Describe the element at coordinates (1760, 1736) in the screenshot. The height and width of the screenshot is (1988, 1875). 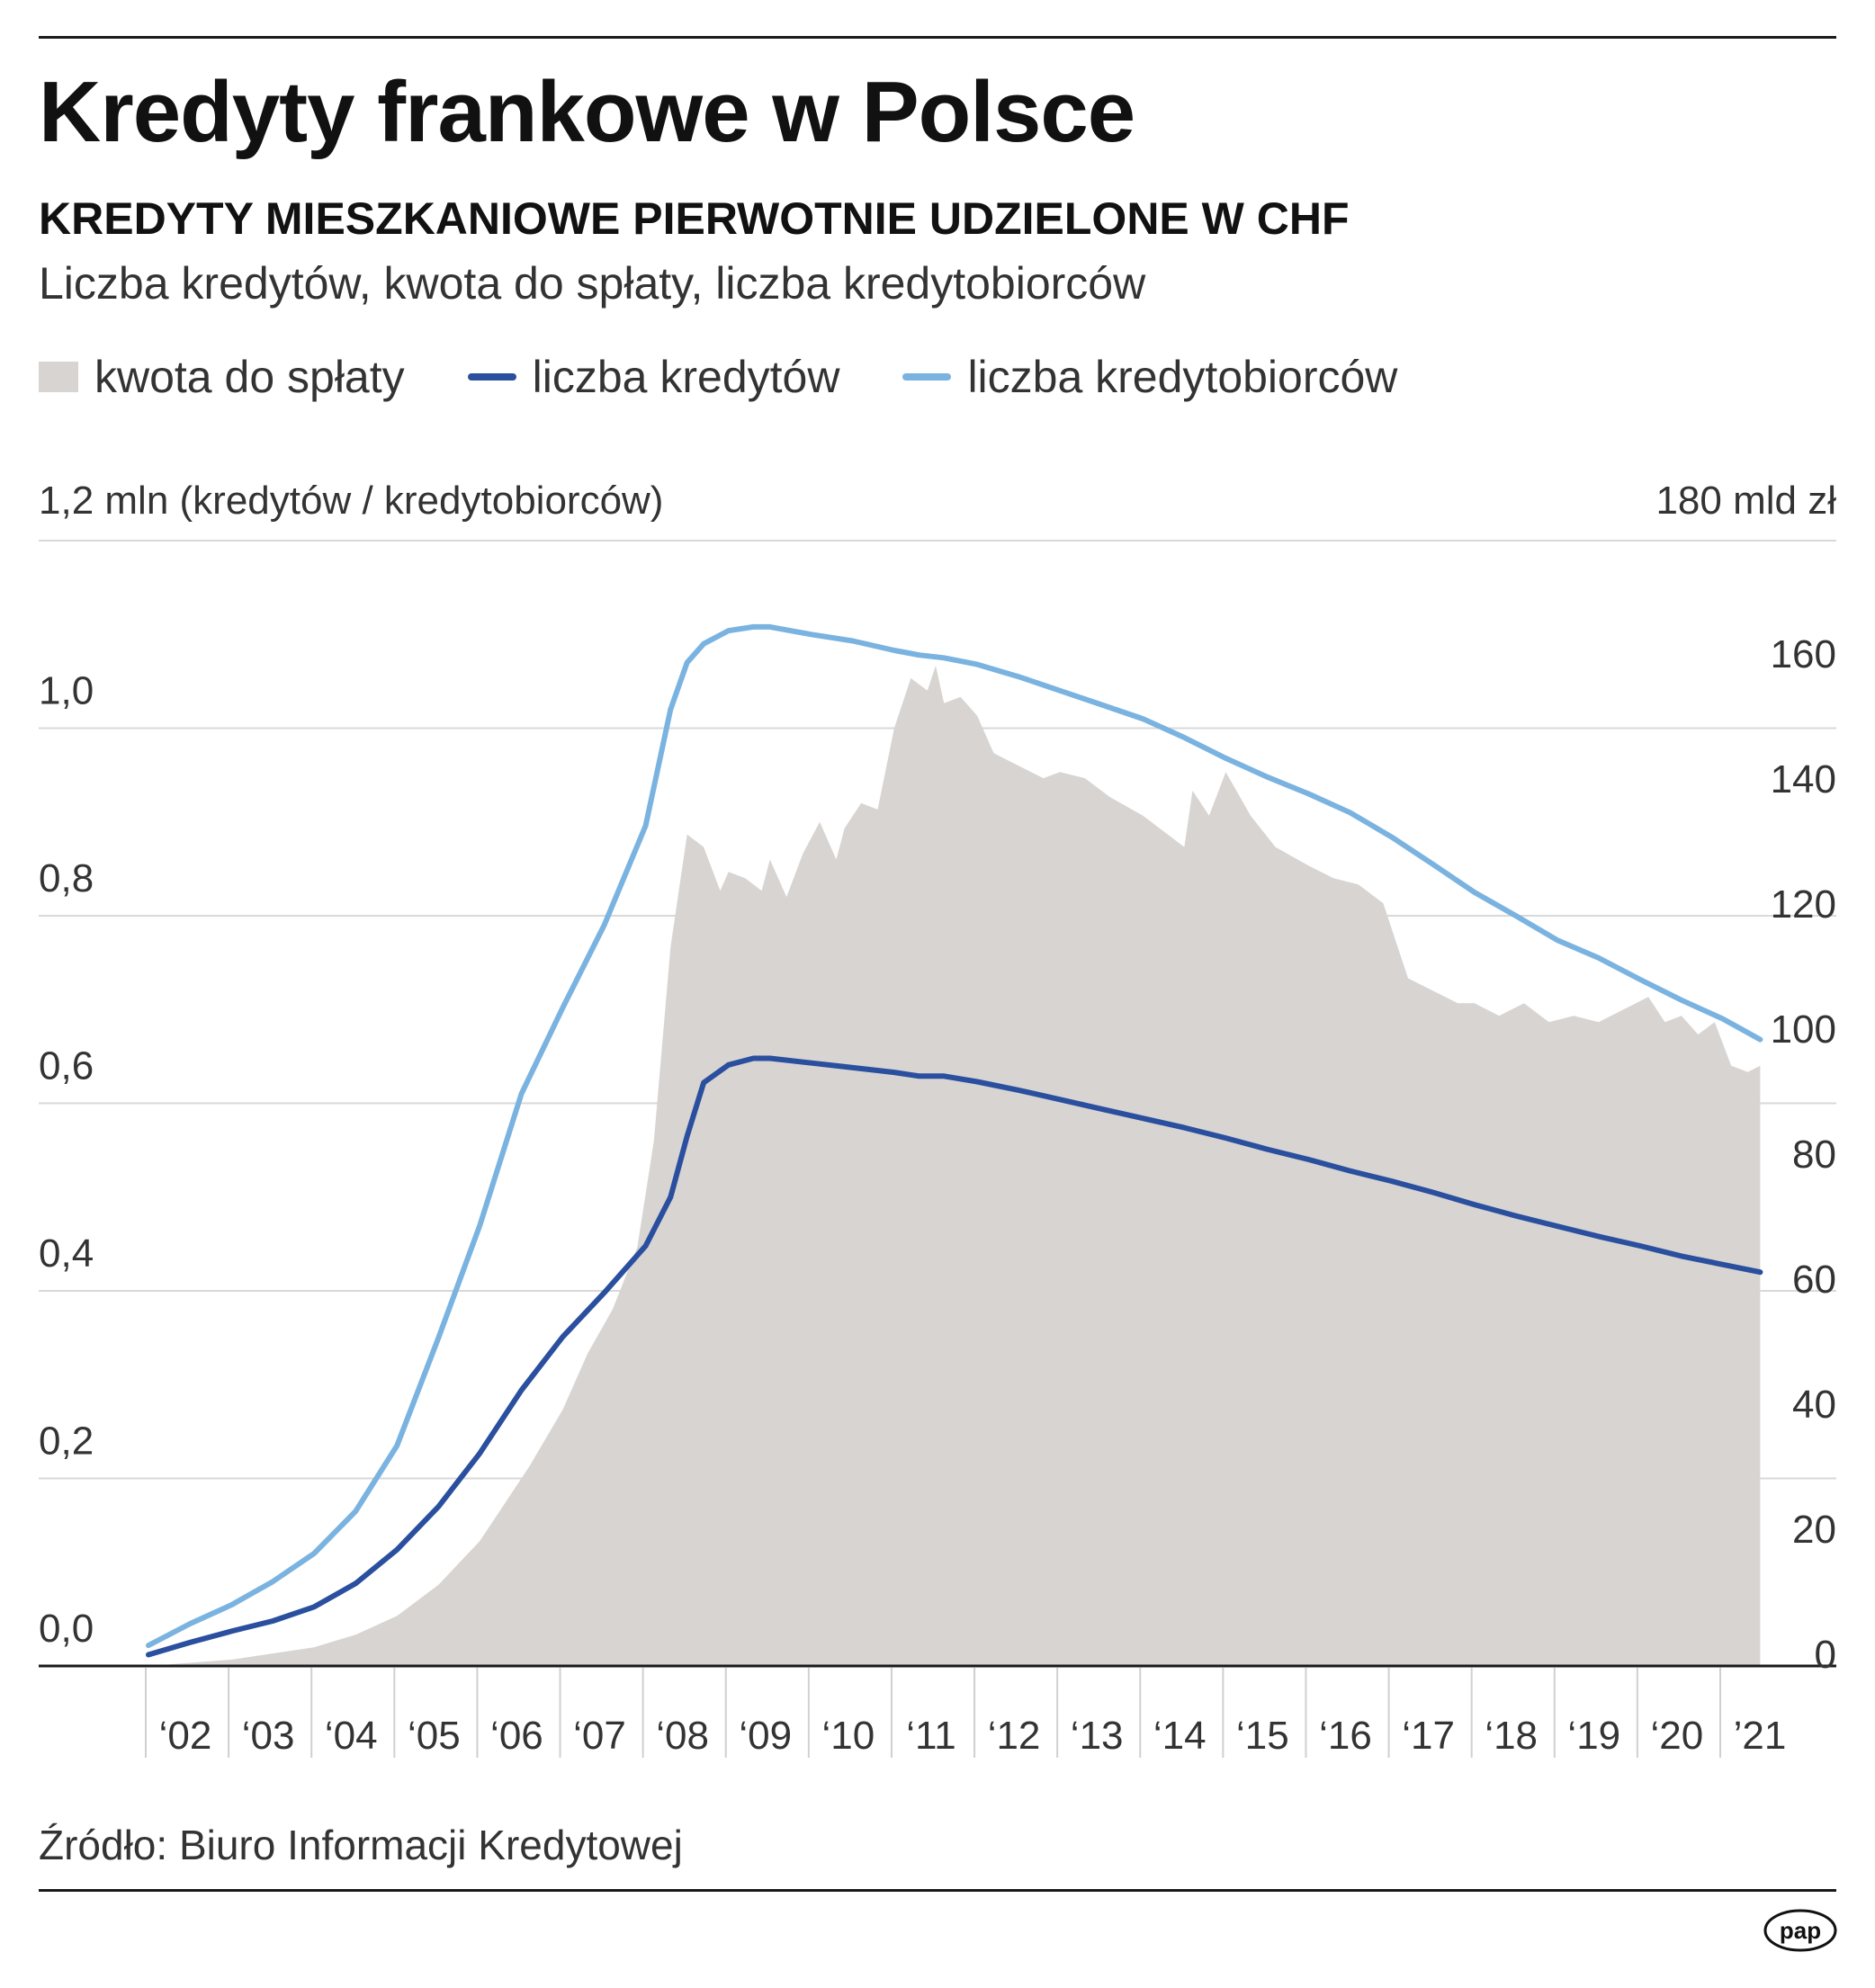
I see `x-tick-label: ’21` at that location.